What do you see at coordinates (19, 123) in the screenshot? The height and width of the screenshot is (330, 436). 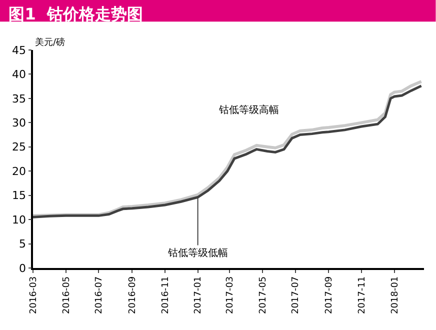 I see `y-tick-label: 30` at bounding box center [19, 123].